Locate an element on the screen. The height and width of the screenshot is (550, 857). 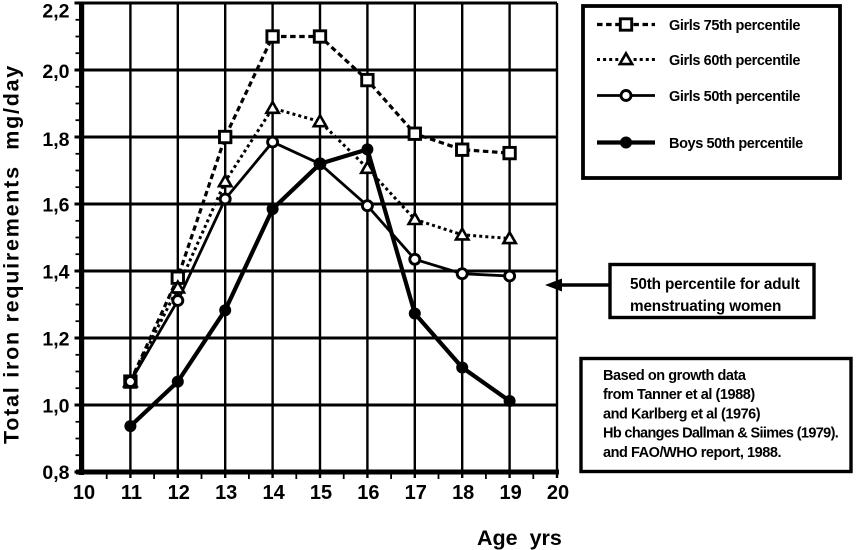
svg-text: 2,0 is located at coordinates (55, 72).